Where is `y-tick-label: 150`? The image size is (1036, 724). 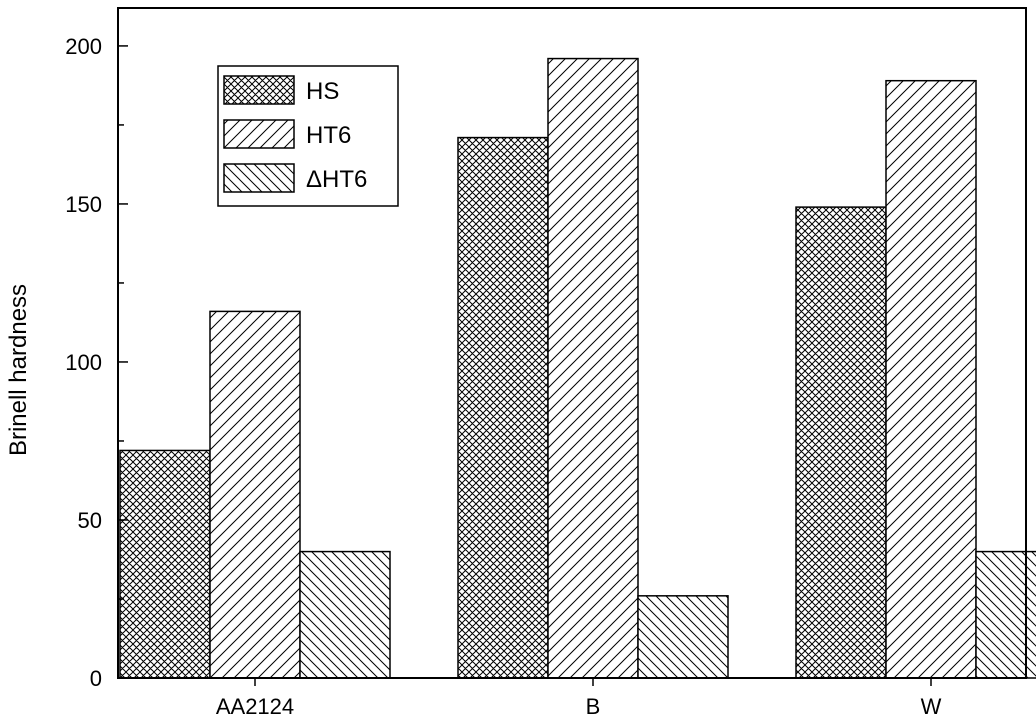
y-tick-label: 150 is located at coordinates (83, 204).